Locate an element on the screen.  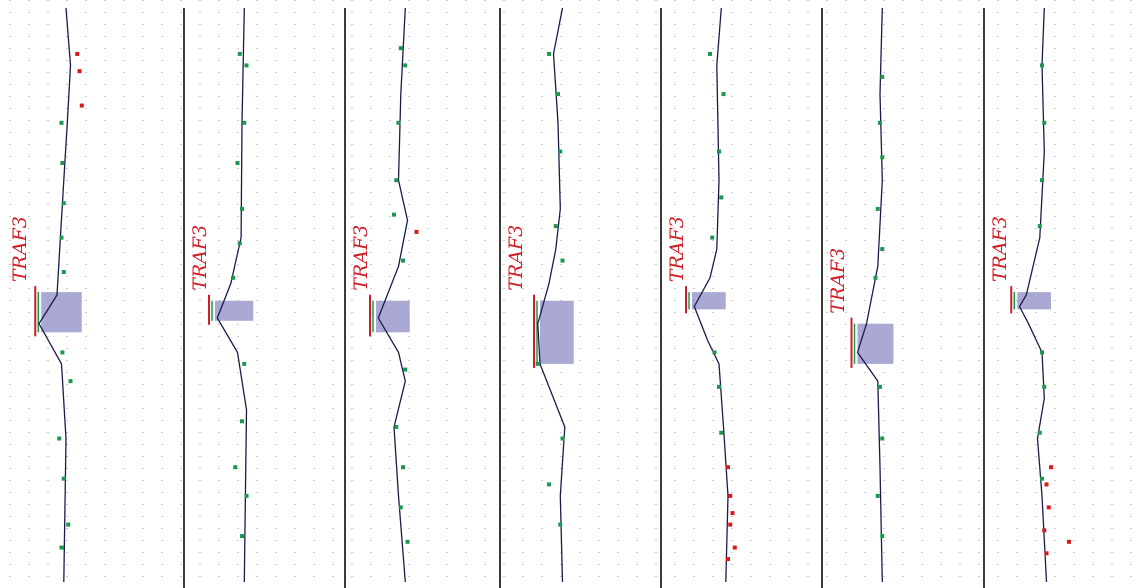
panel-5: TRAF3 is located at coordinates (701, 295).